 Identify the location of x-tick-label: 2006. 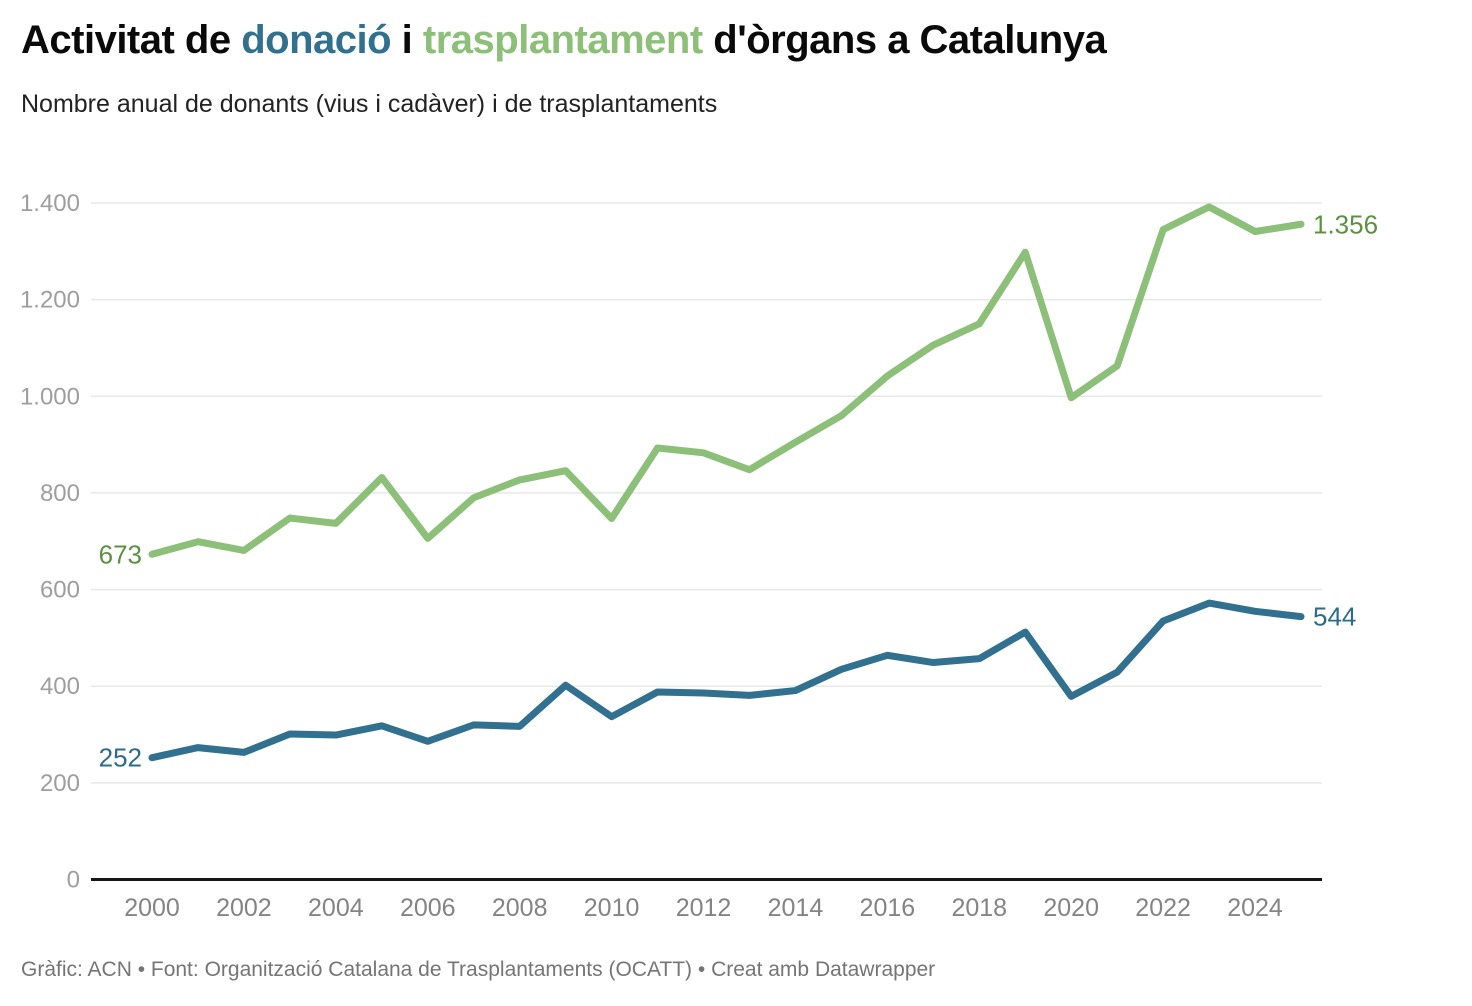
(428, 908).